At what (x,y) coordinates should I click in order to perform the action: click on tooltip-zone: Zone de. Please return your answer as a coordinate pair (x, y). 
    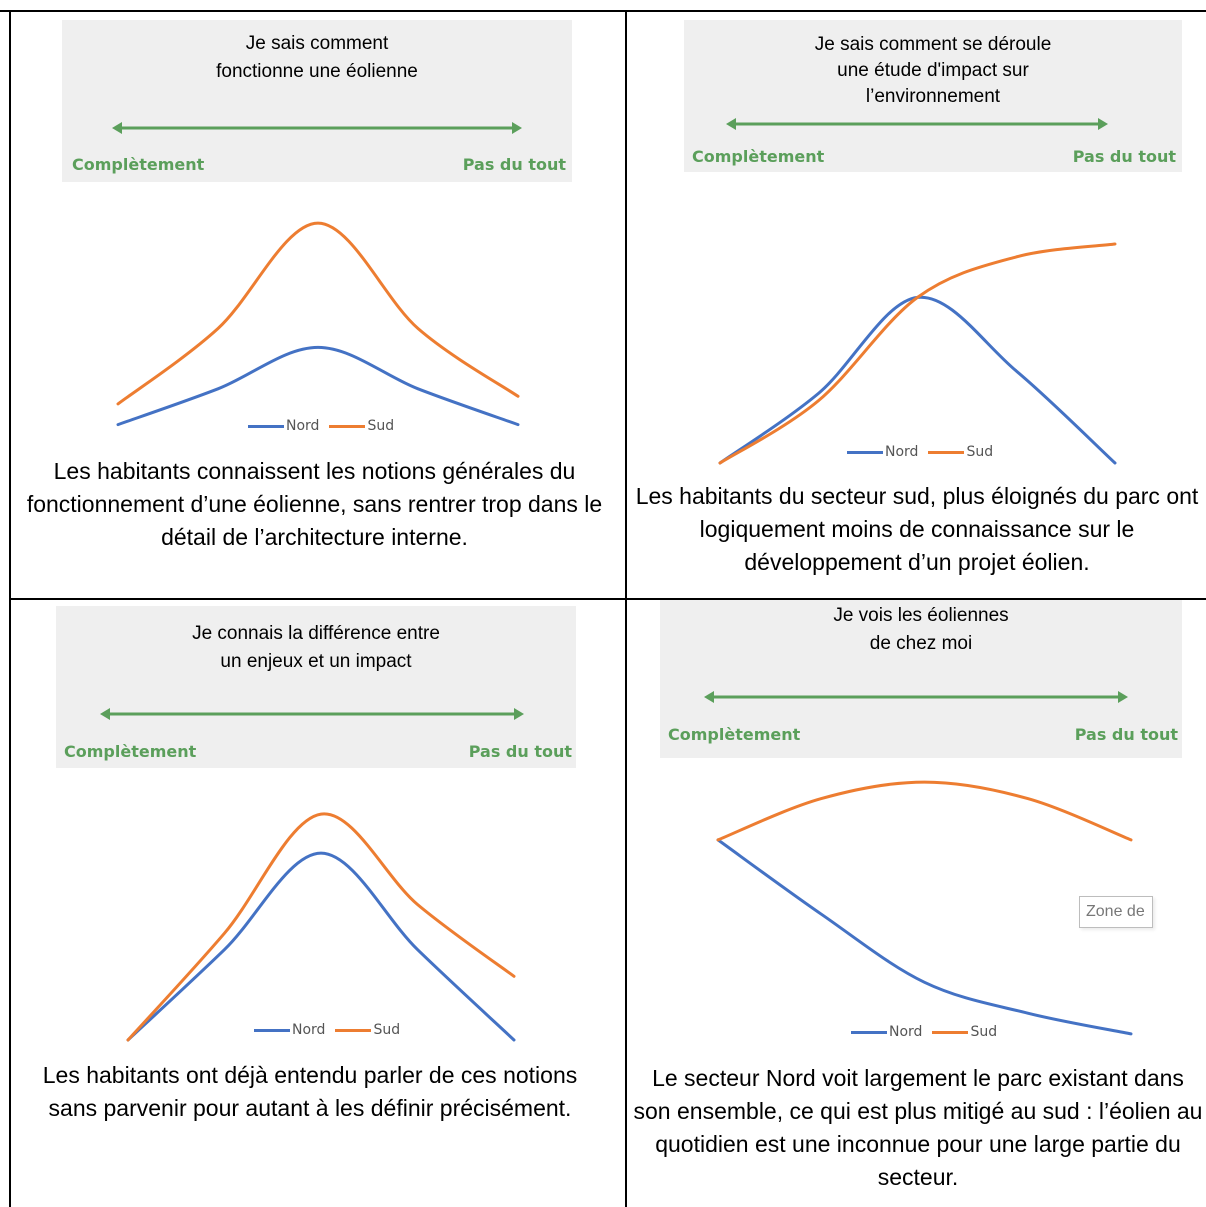
    Looking at the image, I should click on (1116, 912).